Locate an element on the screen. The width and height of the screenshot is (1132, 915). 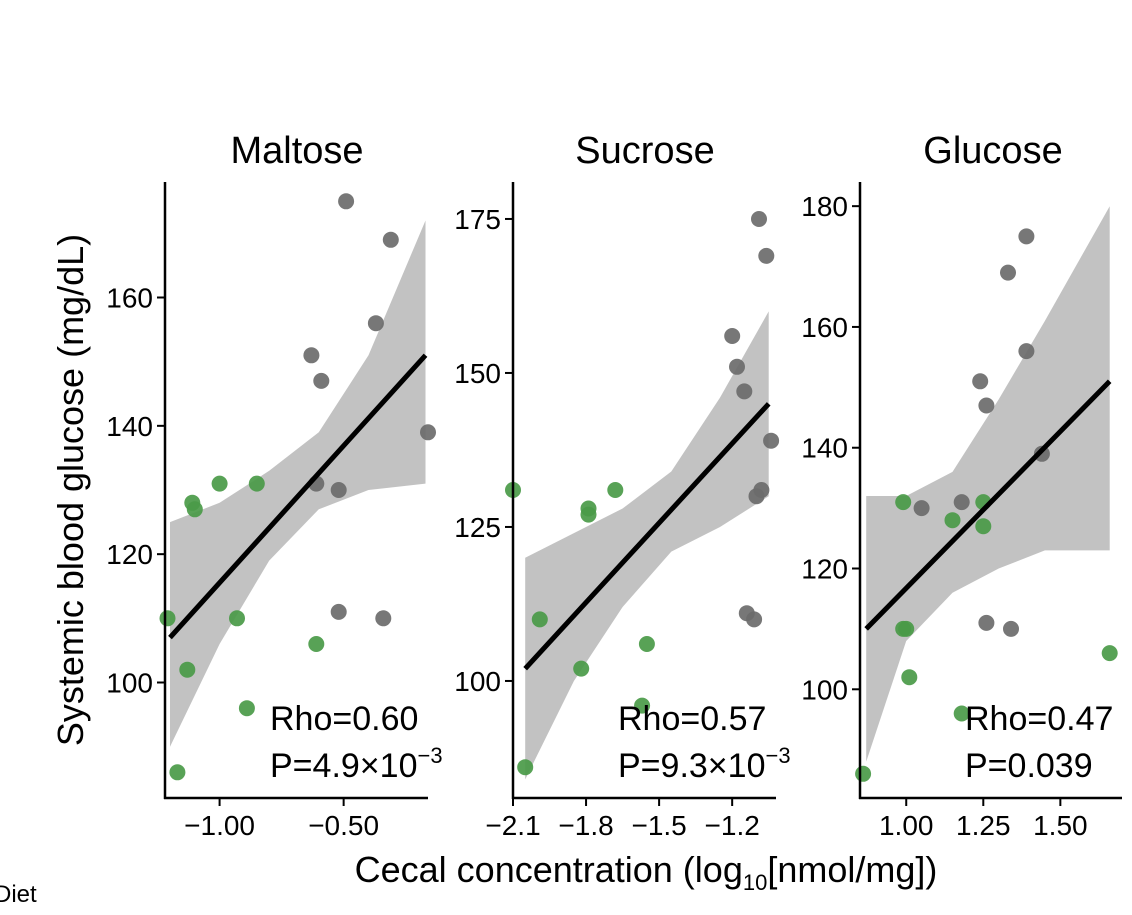
y-axis-label: Systemic blood glucose (mg/dL) is located at coordinates (70, 490).